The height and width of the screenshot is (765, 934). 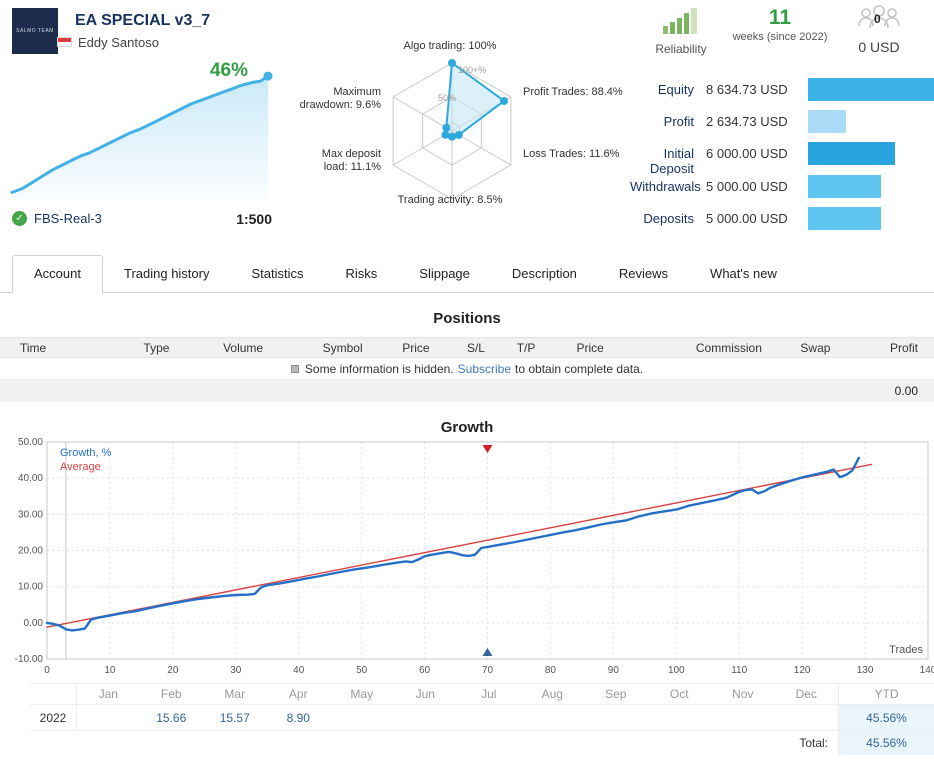 I want to click on svg-text: 90, so click(x=614, y=670).